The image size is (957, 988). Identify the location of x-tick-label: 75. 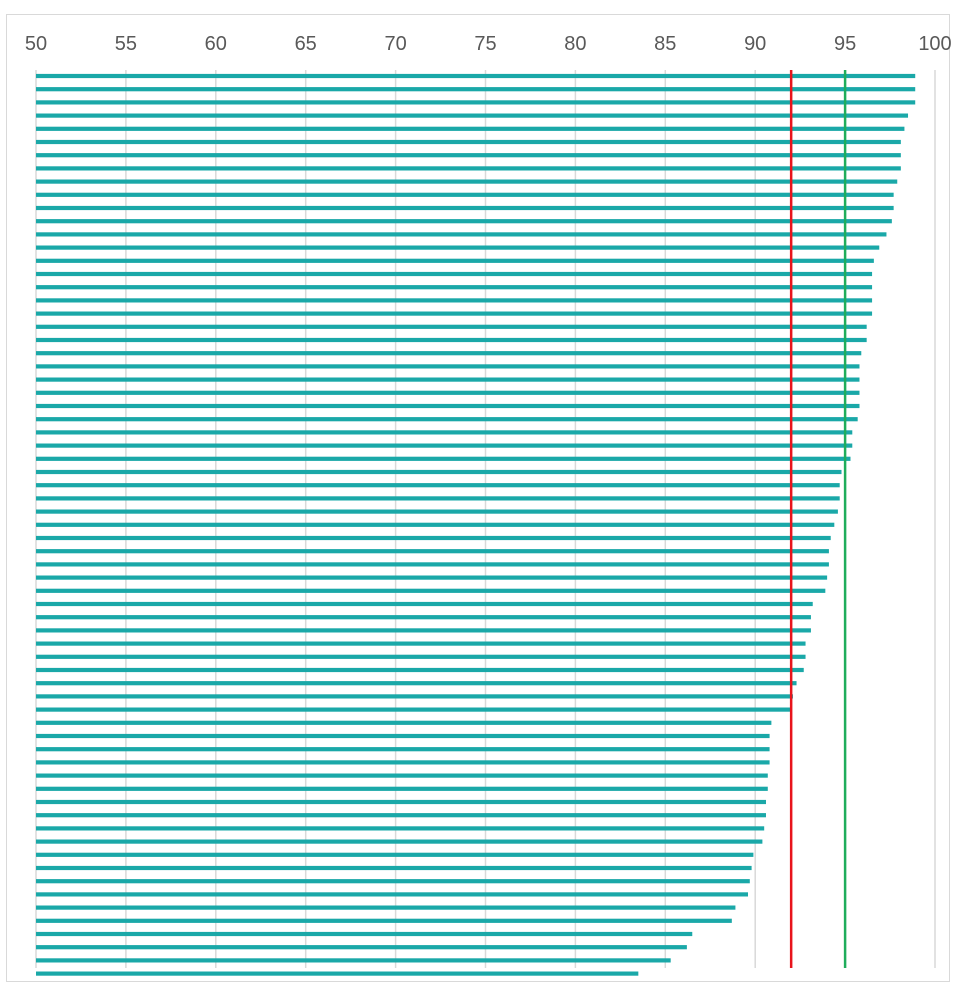
(485, 44).